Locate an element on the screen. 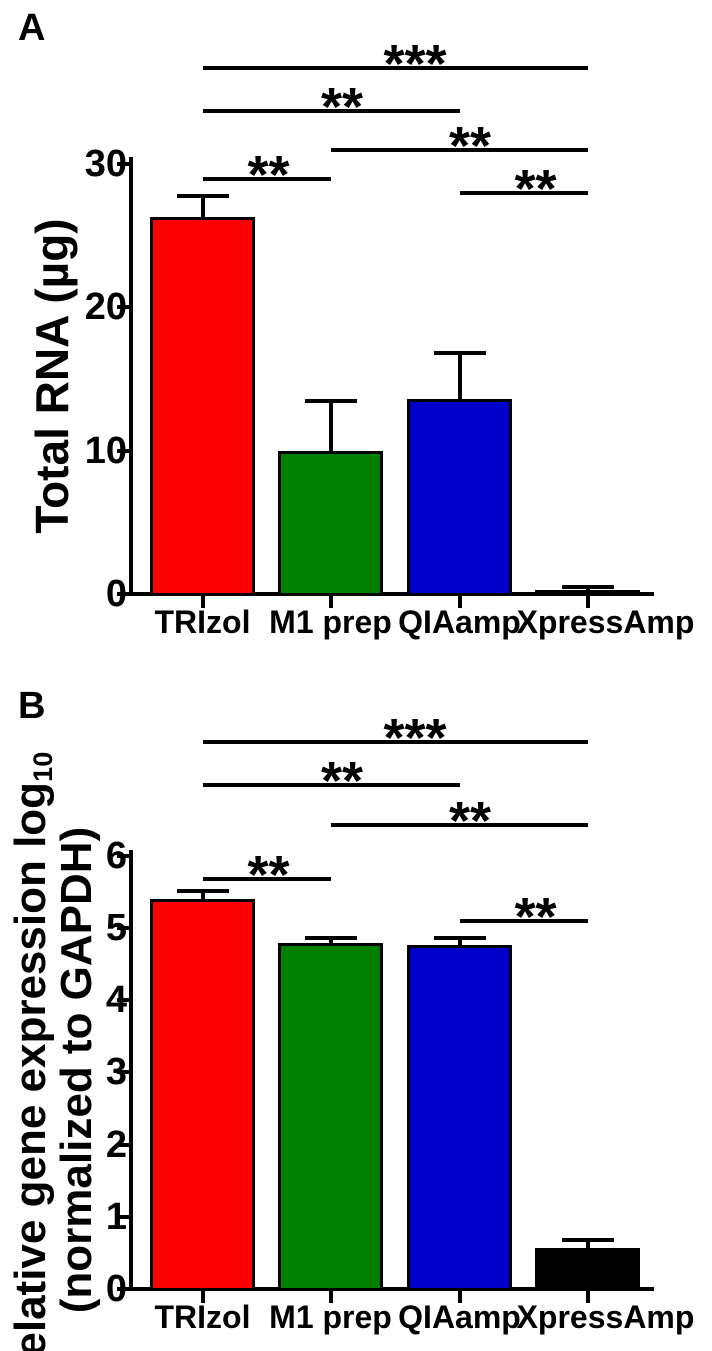 This screenshot has height=1351, width=712. y-axis-title-line1-text: Relative gene expression log is located at coordinates (30, 1066).